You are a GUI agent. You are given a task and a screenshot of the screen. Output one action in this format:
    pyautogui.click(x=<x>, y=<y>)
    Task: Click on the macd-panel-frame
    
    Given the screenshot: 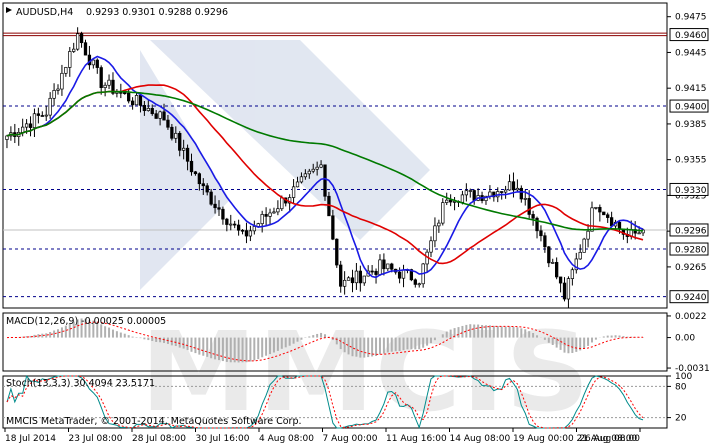 What is the action you would take?
    pyautogui.click(x=335, y=342)
    